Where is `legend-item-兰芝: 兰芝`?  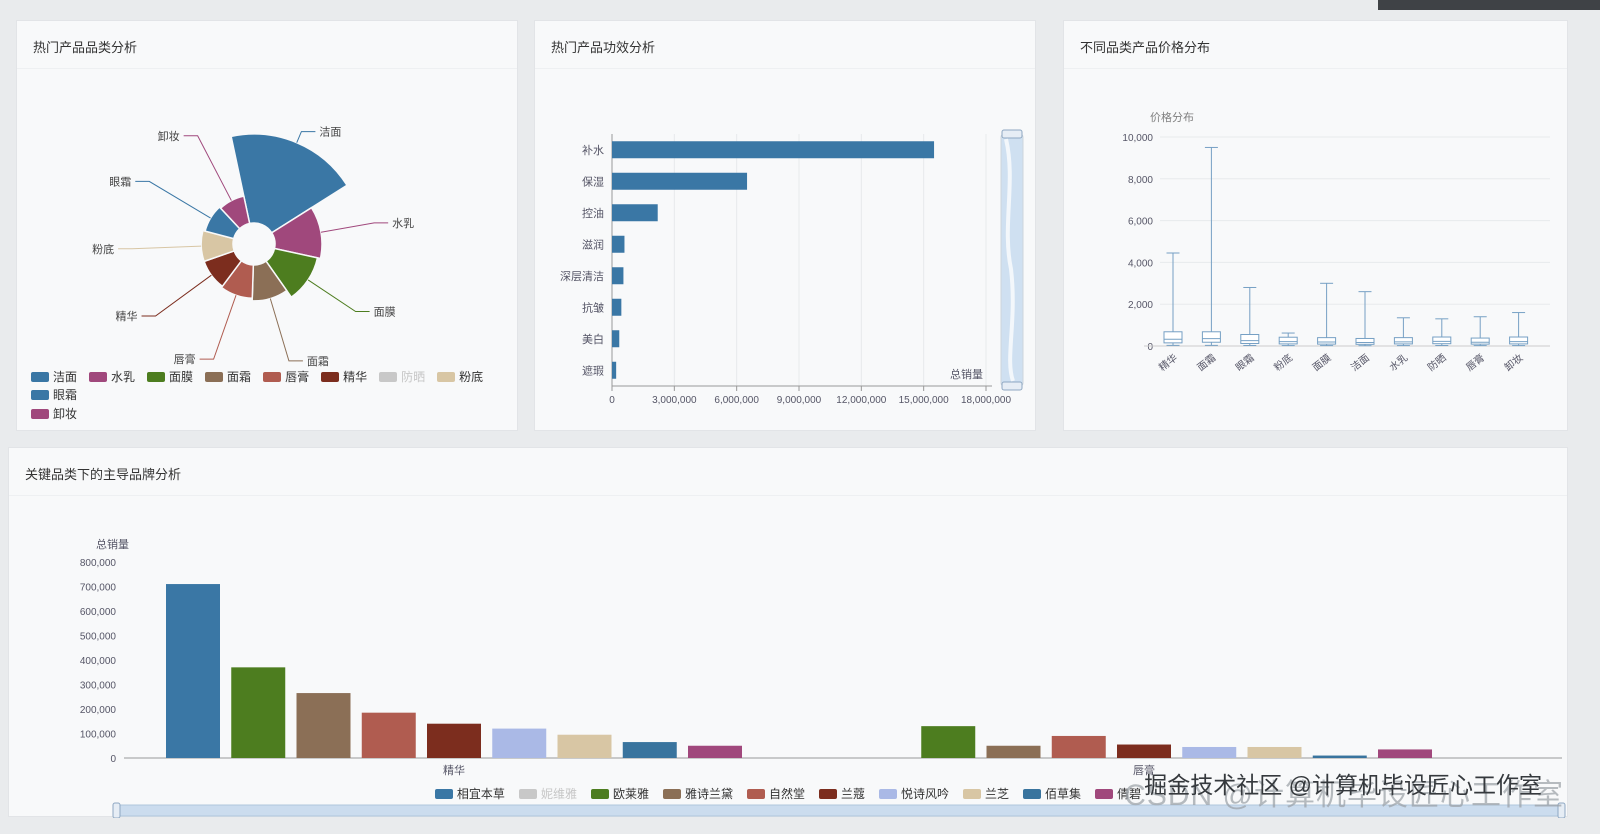
legend-item-兰芝: 兰芝 is located at coordinates (986, 794).